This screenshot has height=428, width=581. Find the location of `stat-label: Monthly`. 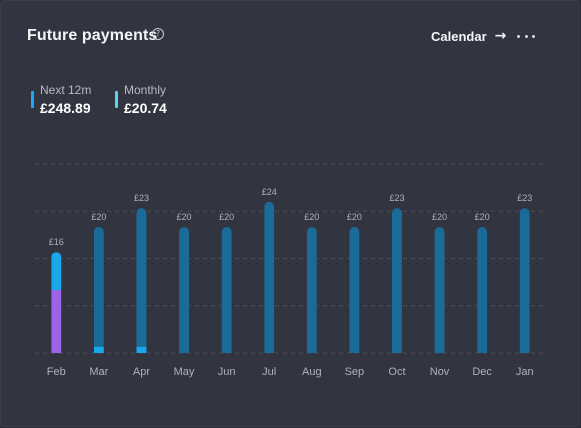

stat-label: Monthly is located at coordinates (145, 90).